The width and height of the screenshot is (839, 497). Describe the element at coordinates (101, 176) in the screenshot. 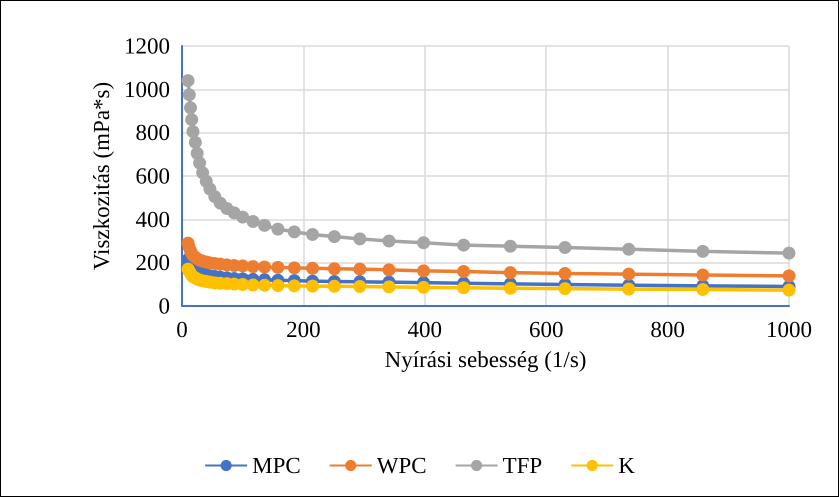

I see `y-axis-title: Viszkozitás (mPa*s)` at that location.